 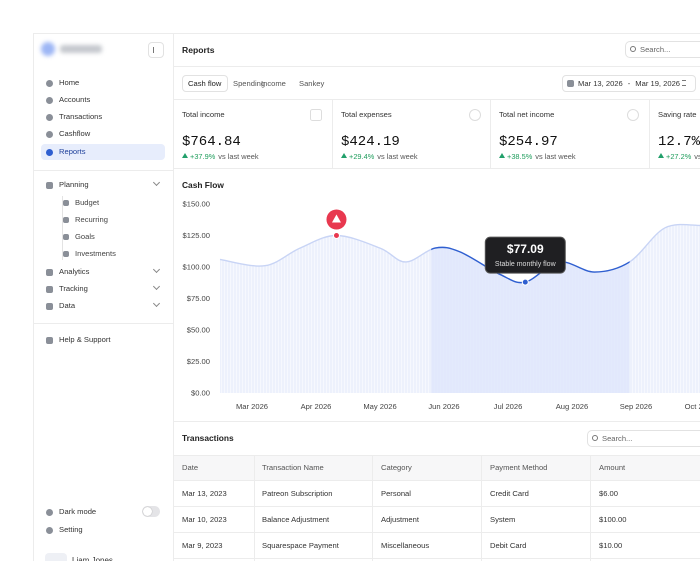 I want to click on nav-group: Planning, so click(x=74, y=184).